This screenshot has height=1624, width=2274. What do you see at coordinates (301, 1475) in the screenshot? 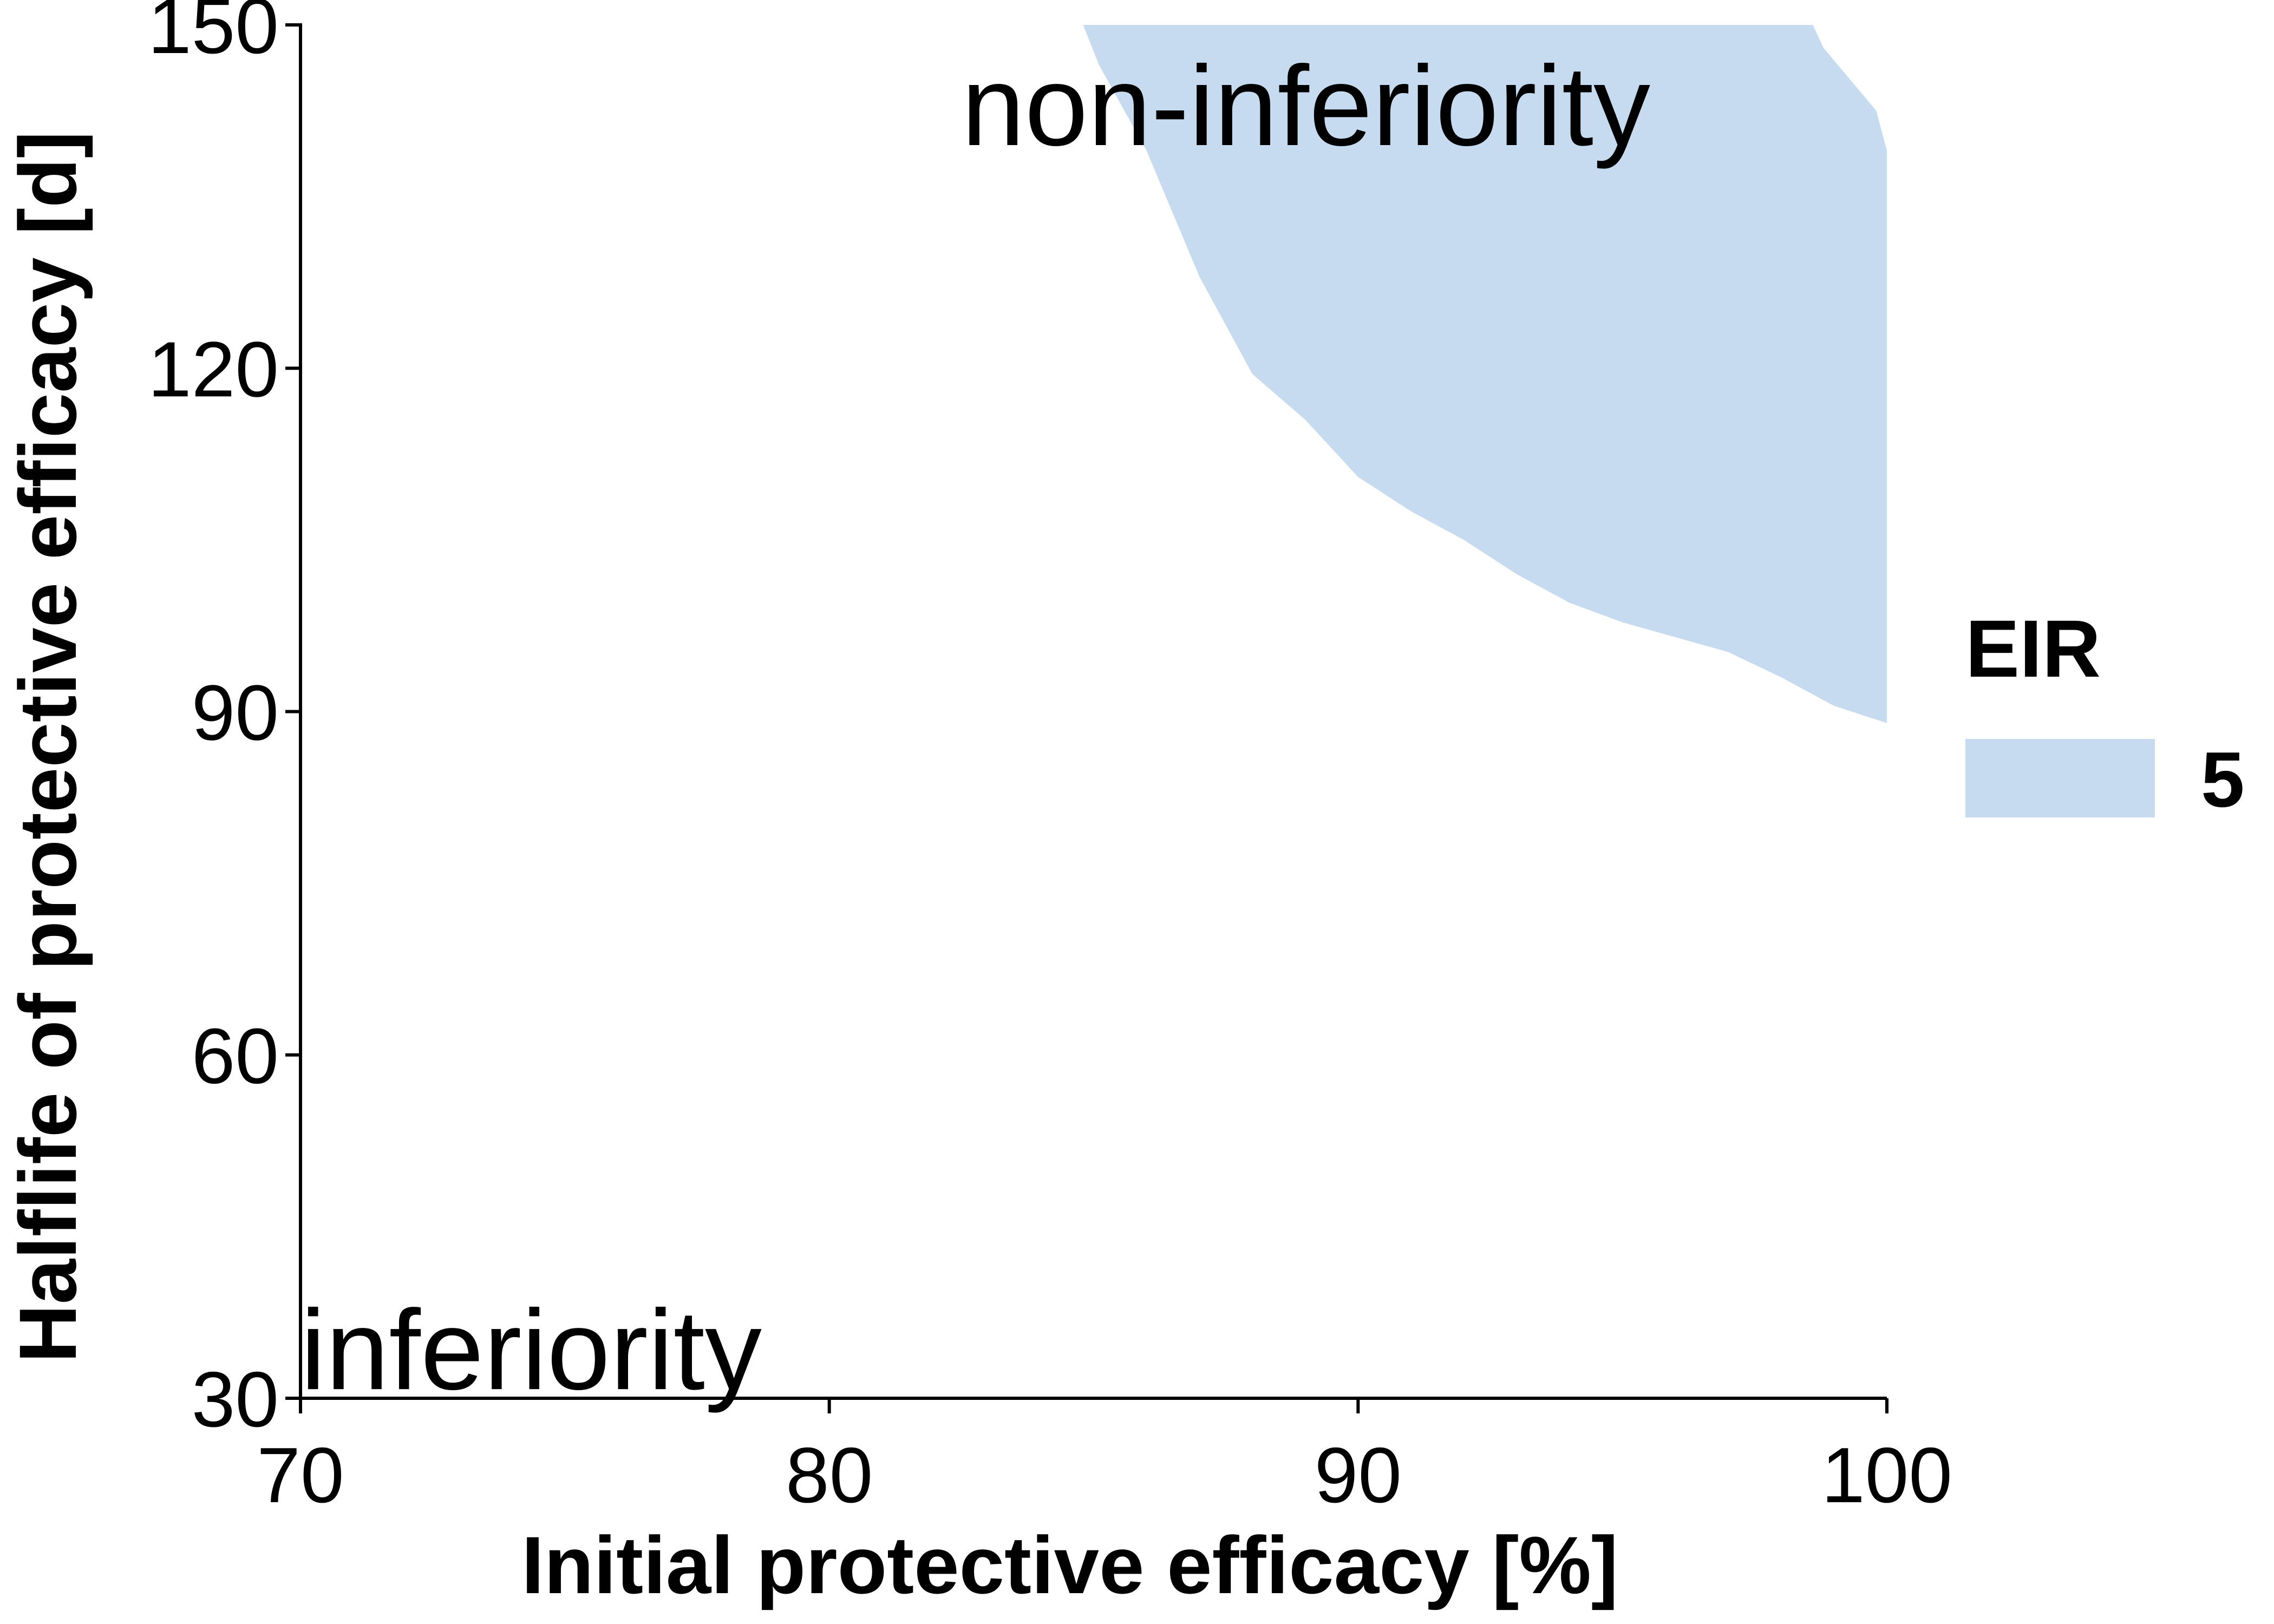
I see `x-tick-label: 70` at bounding box center [301, 1475].